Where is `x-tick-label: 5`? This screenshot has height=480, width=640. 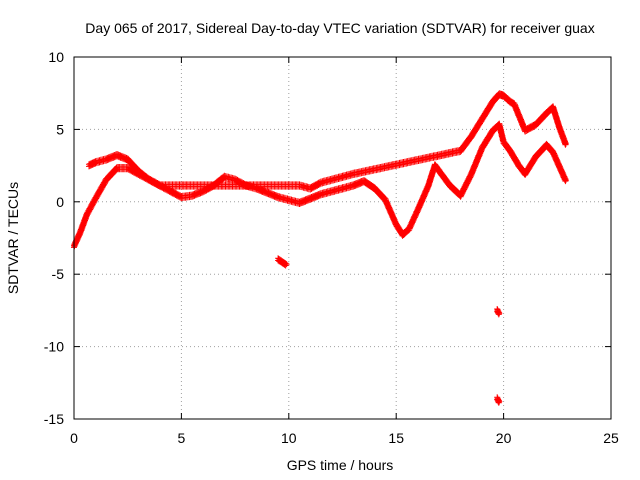 x-tick-label: 5 is located at coordinates (182, 438).